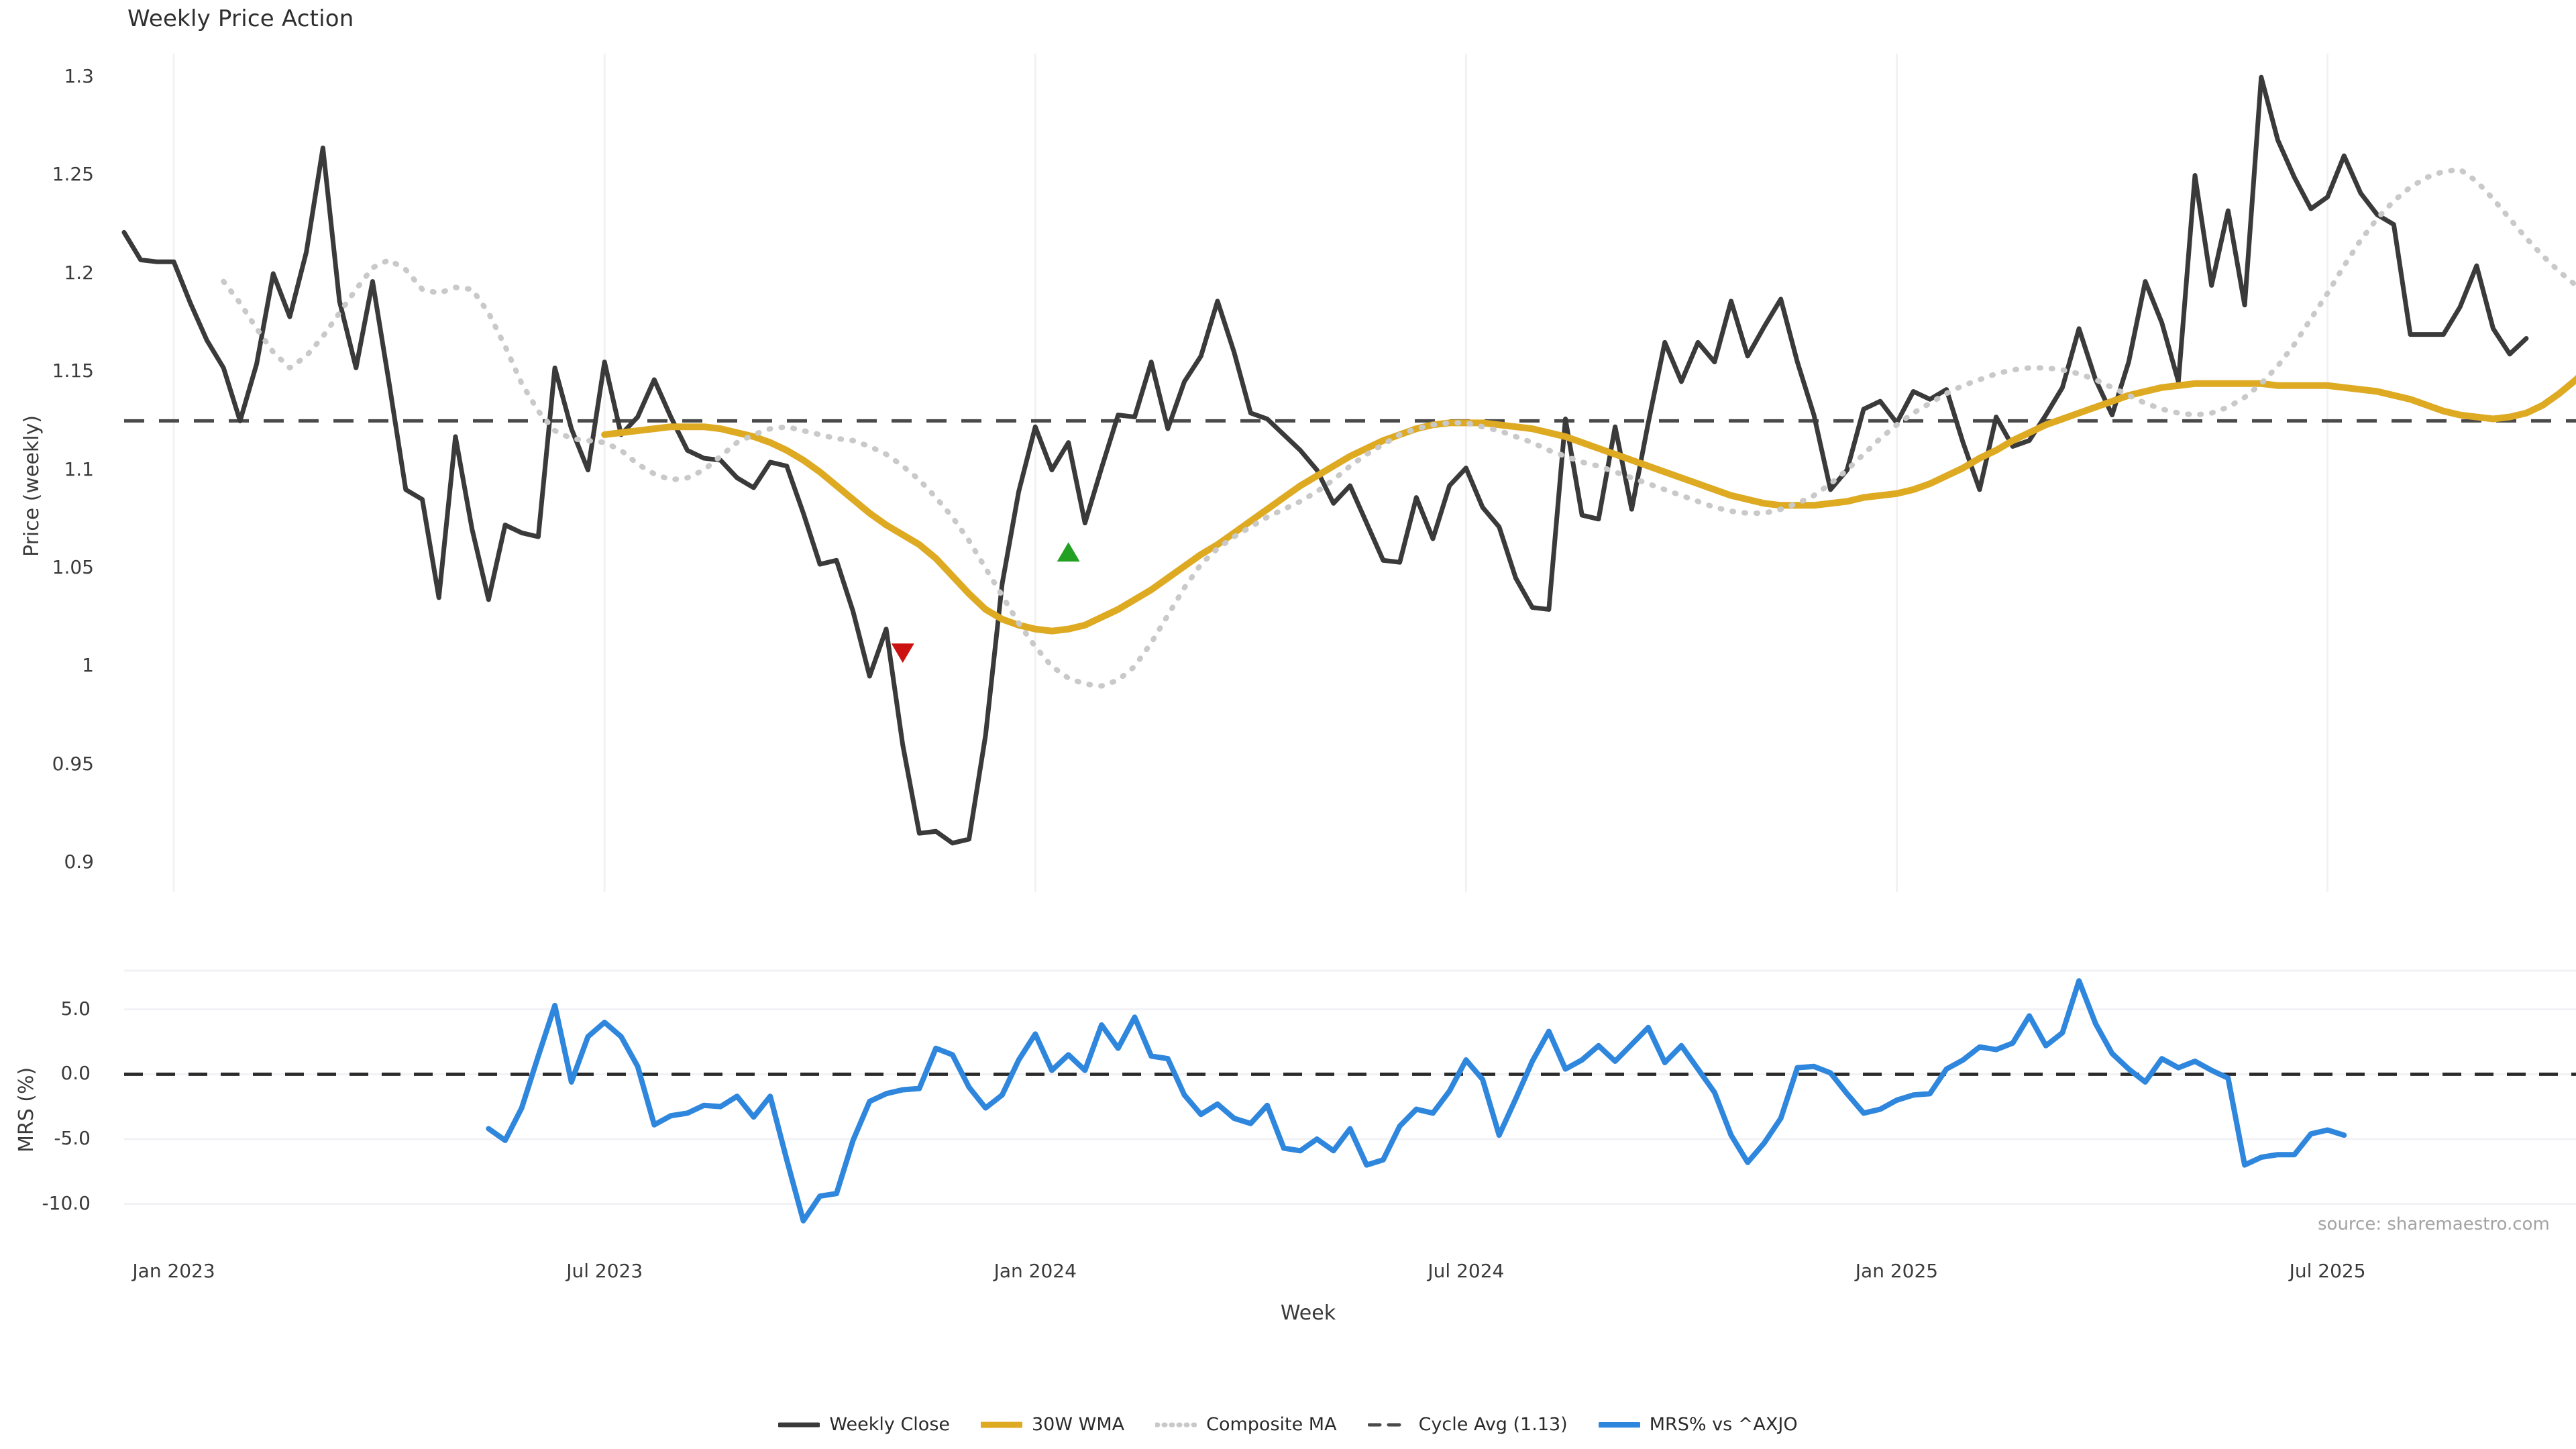  What do you see at coordinates (1078, 1424) in the screenshot?
I see `legend-label: 30W WMA` at bounding box center [1078, 1424].